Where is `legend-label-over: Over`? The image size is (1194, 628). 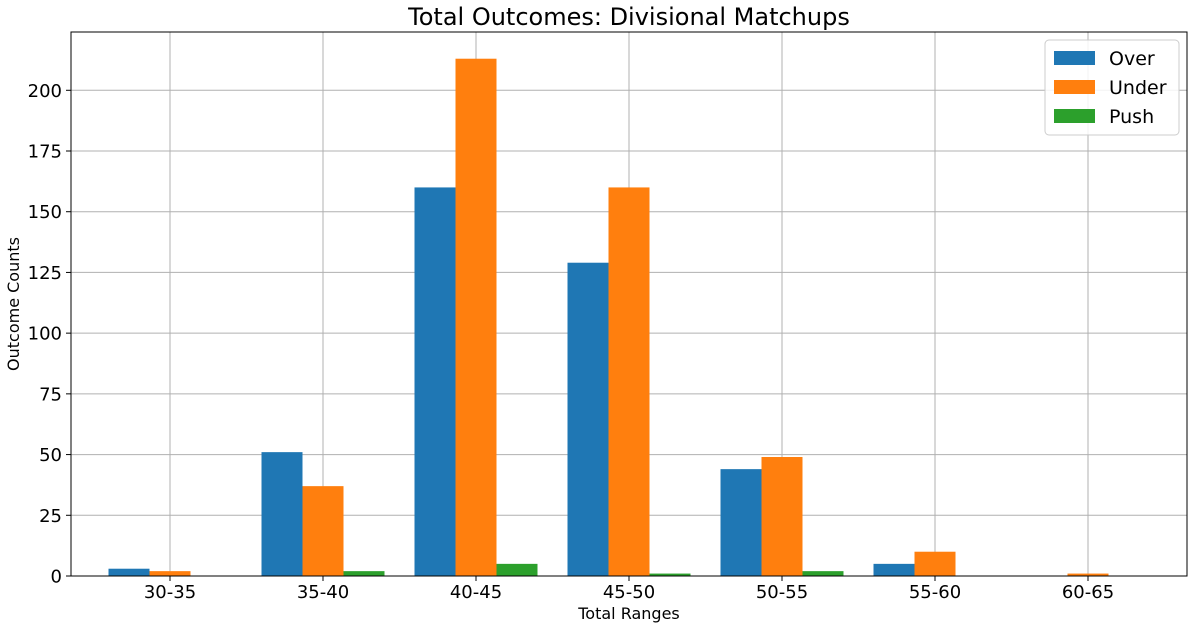 legend-label-over: Over is located at coordinates (1132, 59).